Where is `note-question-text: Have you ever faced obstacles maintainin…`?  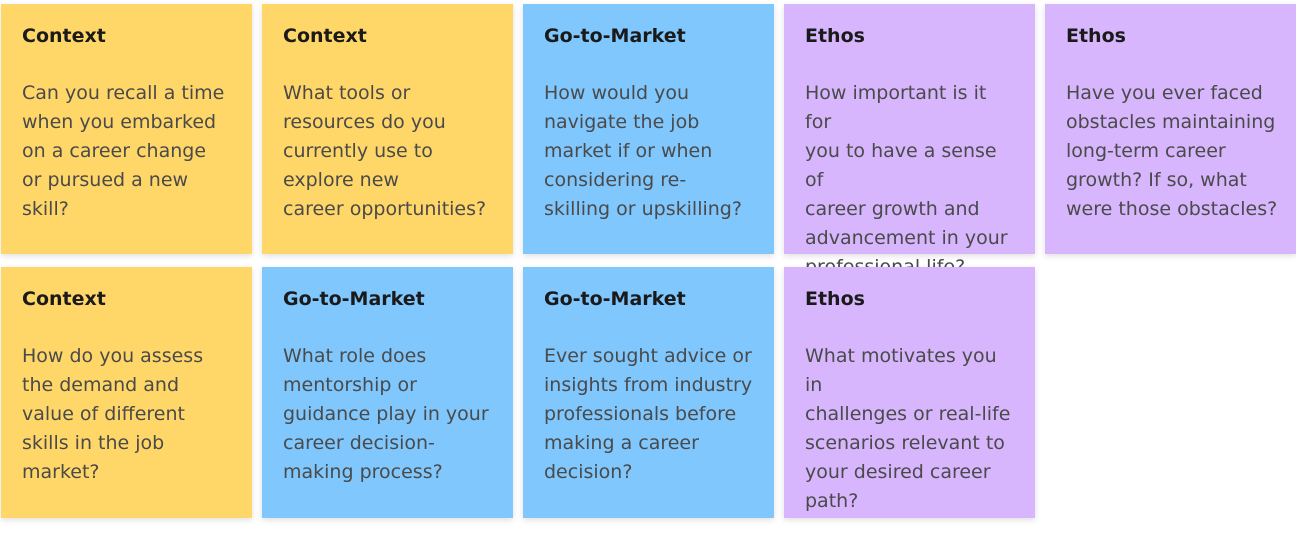 note-question-text: Have you ever faced obstacles maintainin… is located at coordinates (1172, 151).